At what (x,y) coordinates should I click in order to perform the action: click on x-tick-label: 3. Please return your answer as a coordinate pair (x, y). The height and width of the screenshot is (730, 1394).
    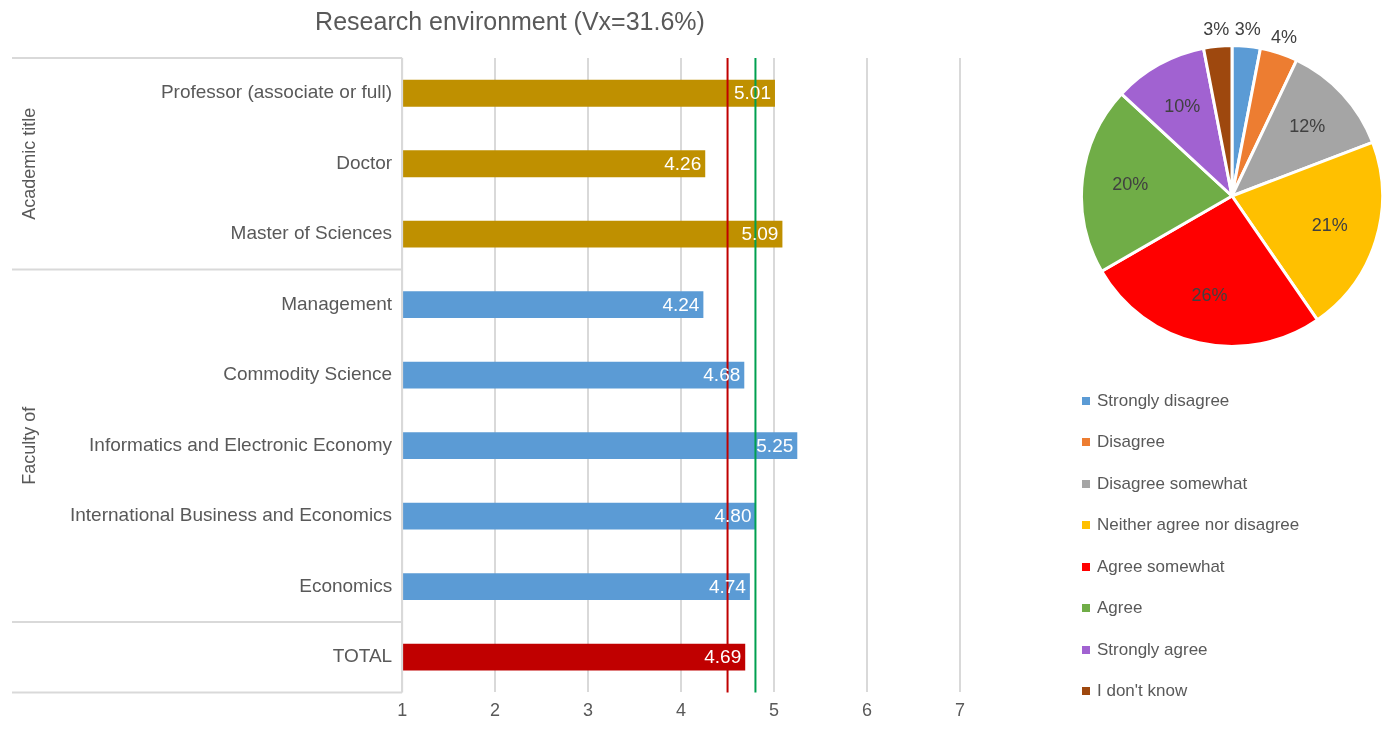
    Looking at the image, I should click on (588, 710).